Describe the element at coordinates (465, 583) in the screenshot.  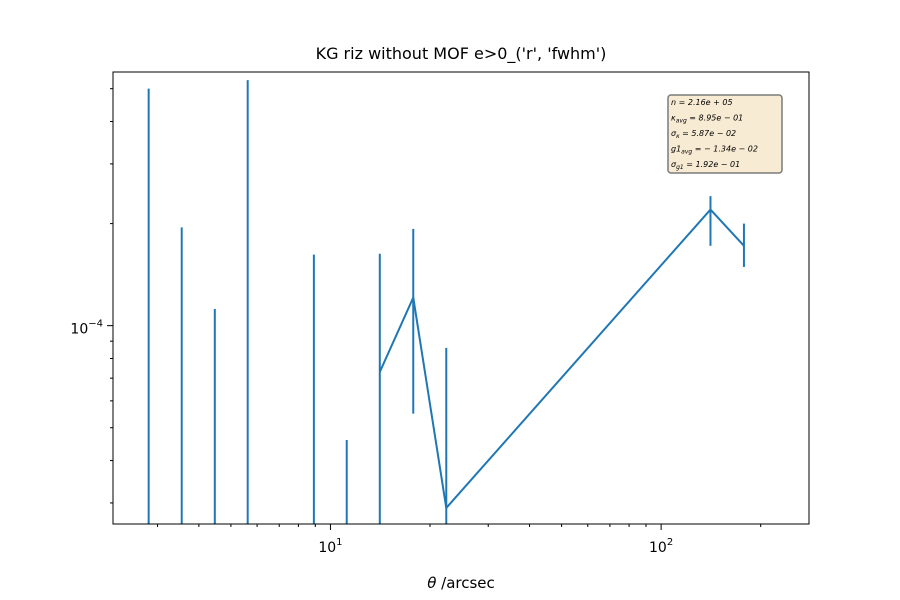
I see `x-axis-label-unit: /arcsec` at that location.